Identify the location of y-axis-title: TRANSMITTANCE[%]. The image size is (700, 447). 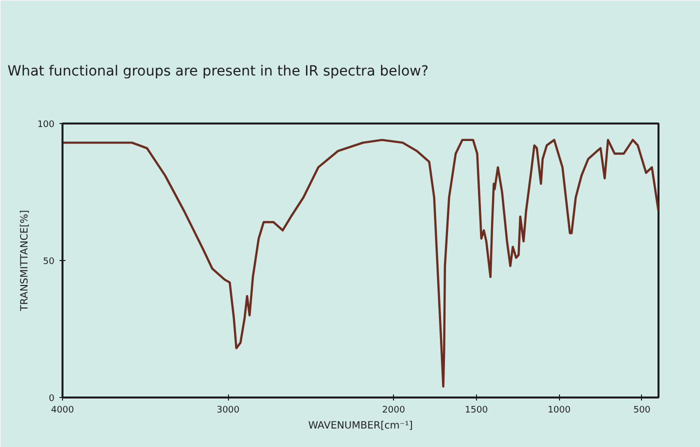
(24, 261).